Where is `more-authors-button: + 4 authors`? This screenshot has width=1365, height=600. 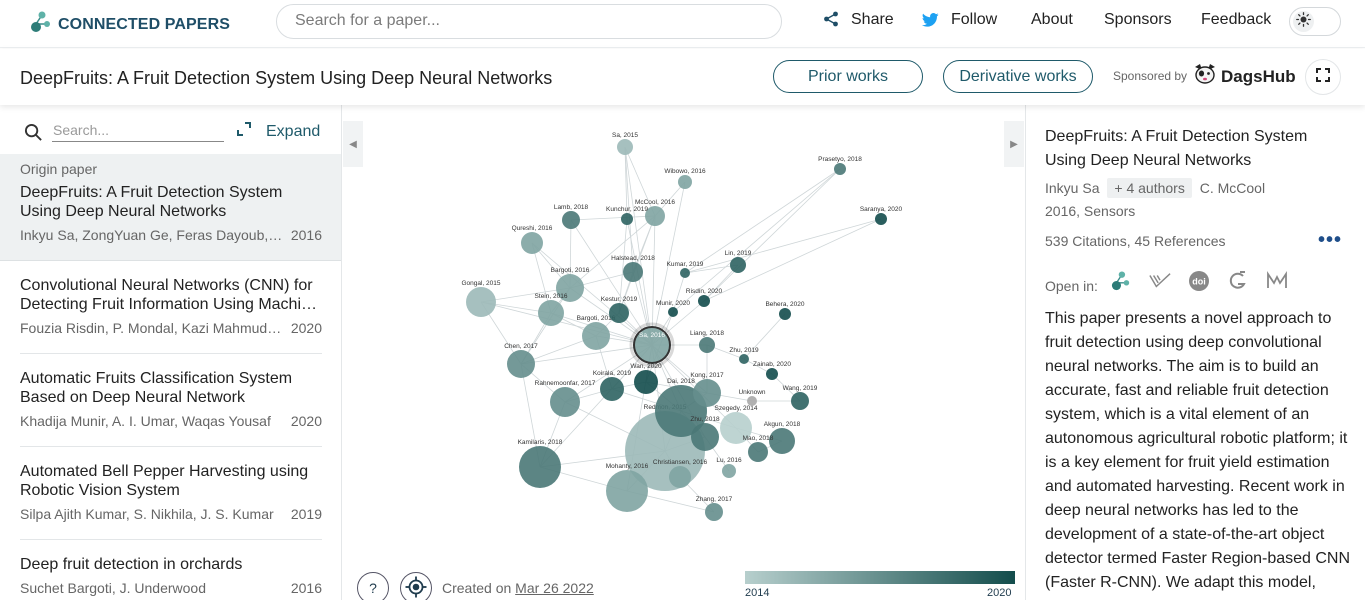
more-authors-button: + 4 authors is located at coordinates (1149, 188).